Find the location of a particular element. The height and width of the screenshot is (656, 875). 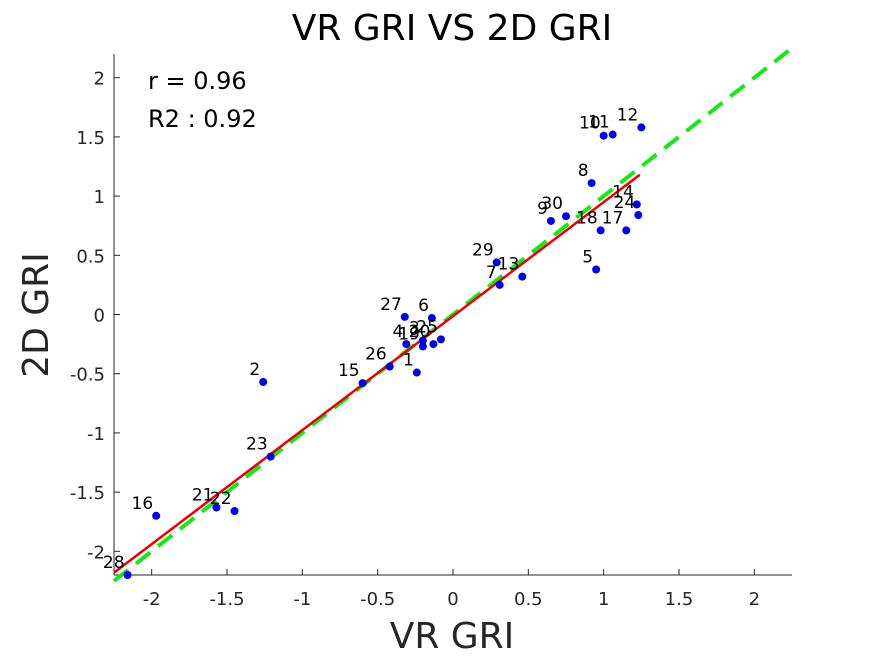

data-point-label: 20 is located at coordinates (420, 332).